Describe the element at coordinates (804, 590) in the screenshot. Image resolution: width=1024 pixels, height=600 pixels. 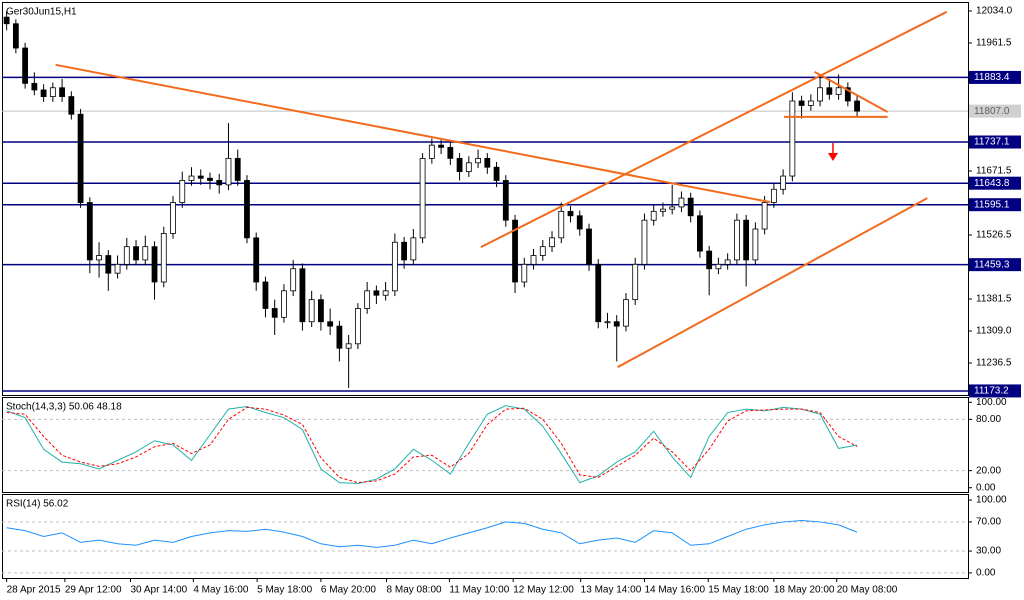
I see `x-tick-label: 18 May 20:00` at that location.